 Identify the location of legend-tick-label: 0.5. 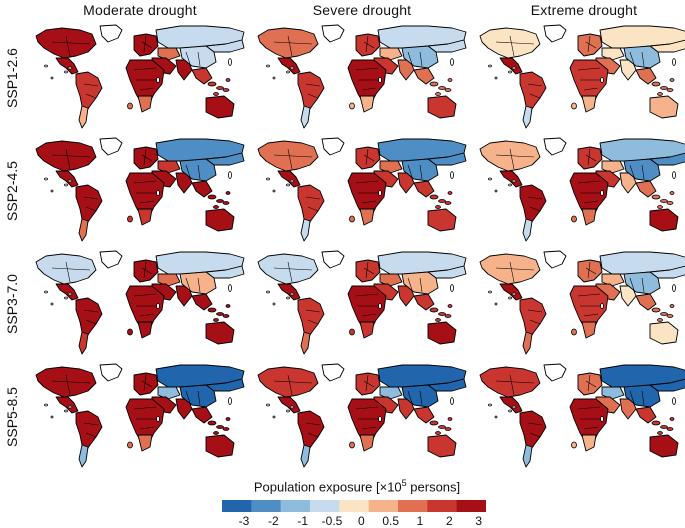
(390, 521).